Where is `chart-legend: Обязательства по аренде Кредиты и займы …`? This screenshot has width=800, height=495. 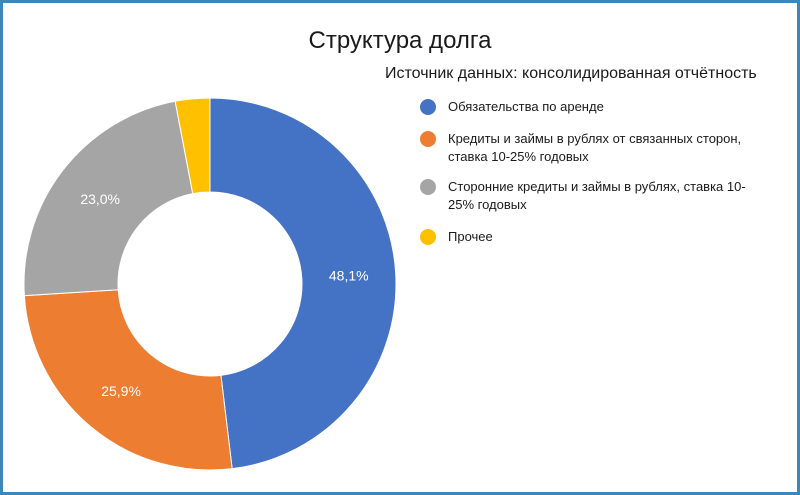 chart-legend: Обязательства по аренде Кредиты и займы … is located at coordinates (600, 179).